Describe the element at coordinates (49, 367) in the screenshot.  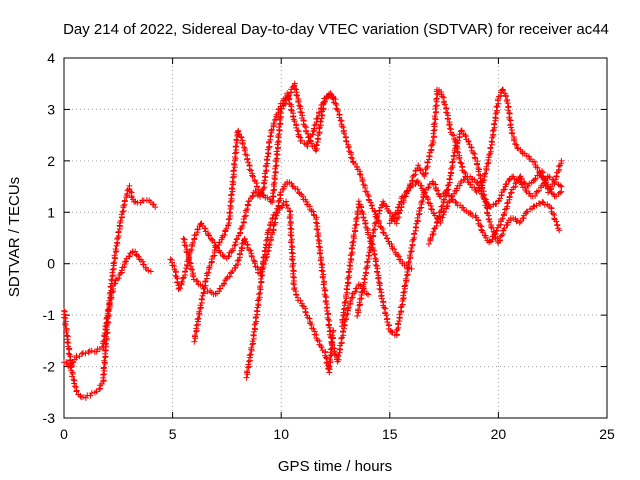
I see `y-tick-label: -2` at that location.